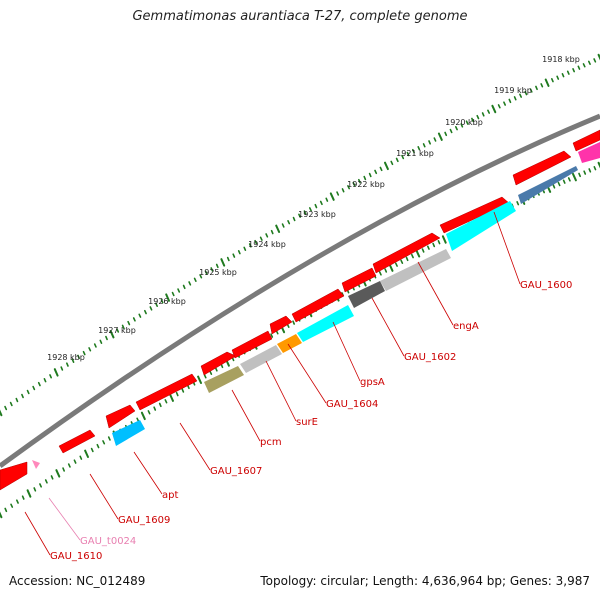 The image size is (600, 600). What do you see at coordinates (236, 471) in the screenshot?
I see `gene-label: GAU_1607` at bounding box center [236, 471].